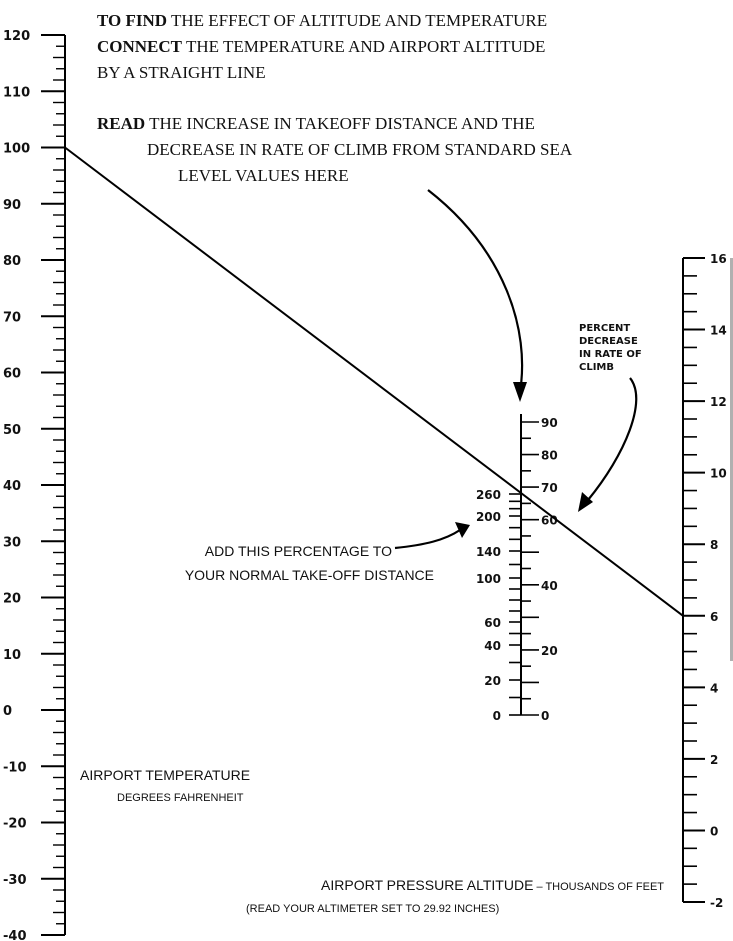  Describe the element at coordinates (12, 542) in the screenshot. I see `temperature-tick-label: 30` at that location.